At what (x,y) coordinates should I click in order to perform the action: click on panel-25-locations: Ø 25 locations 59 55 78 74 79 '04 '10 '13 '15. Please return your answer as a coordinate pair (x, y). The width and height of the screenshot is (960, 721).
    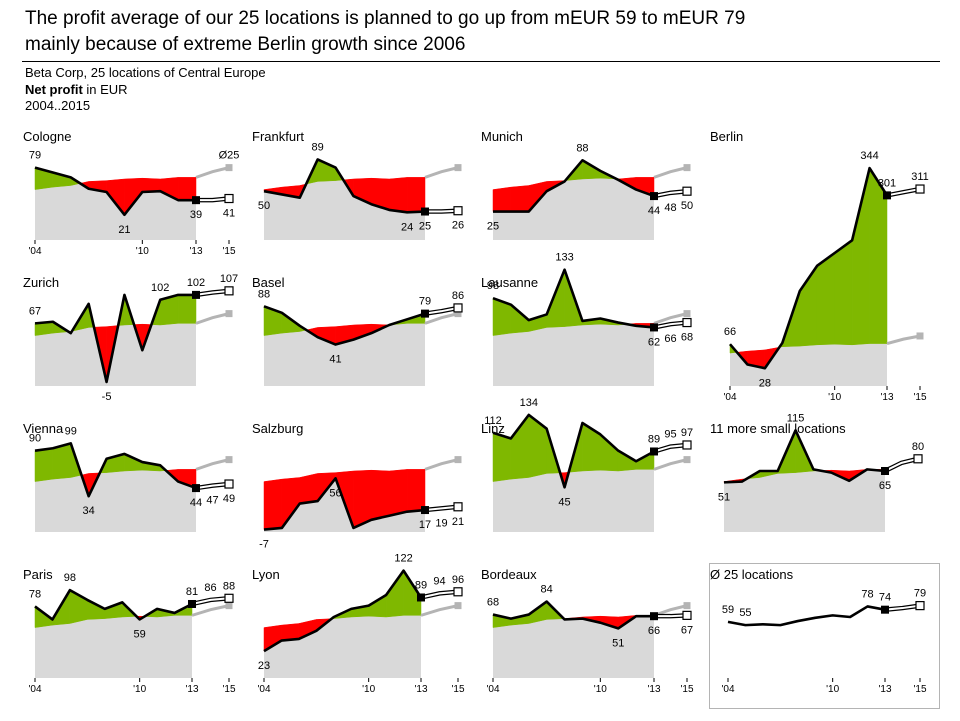
    Looking at the image, I should click on (818, 631).